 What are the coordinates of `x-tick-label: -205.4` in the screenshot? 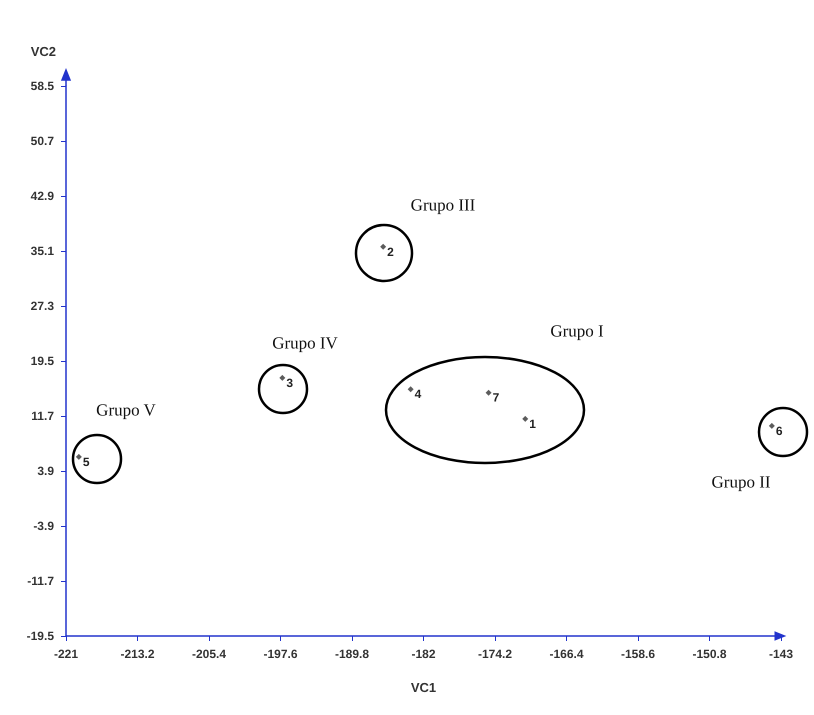 It's located at (209, 654).